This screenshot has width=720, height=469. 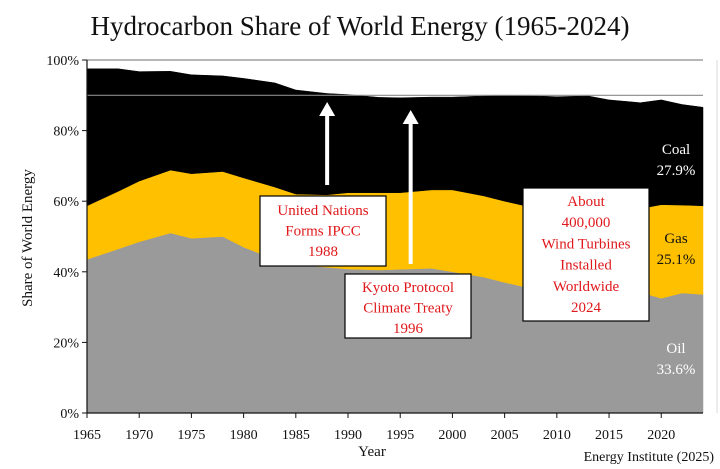 I want to click on series-name-gas: Gas, so click(x=675, y=239).